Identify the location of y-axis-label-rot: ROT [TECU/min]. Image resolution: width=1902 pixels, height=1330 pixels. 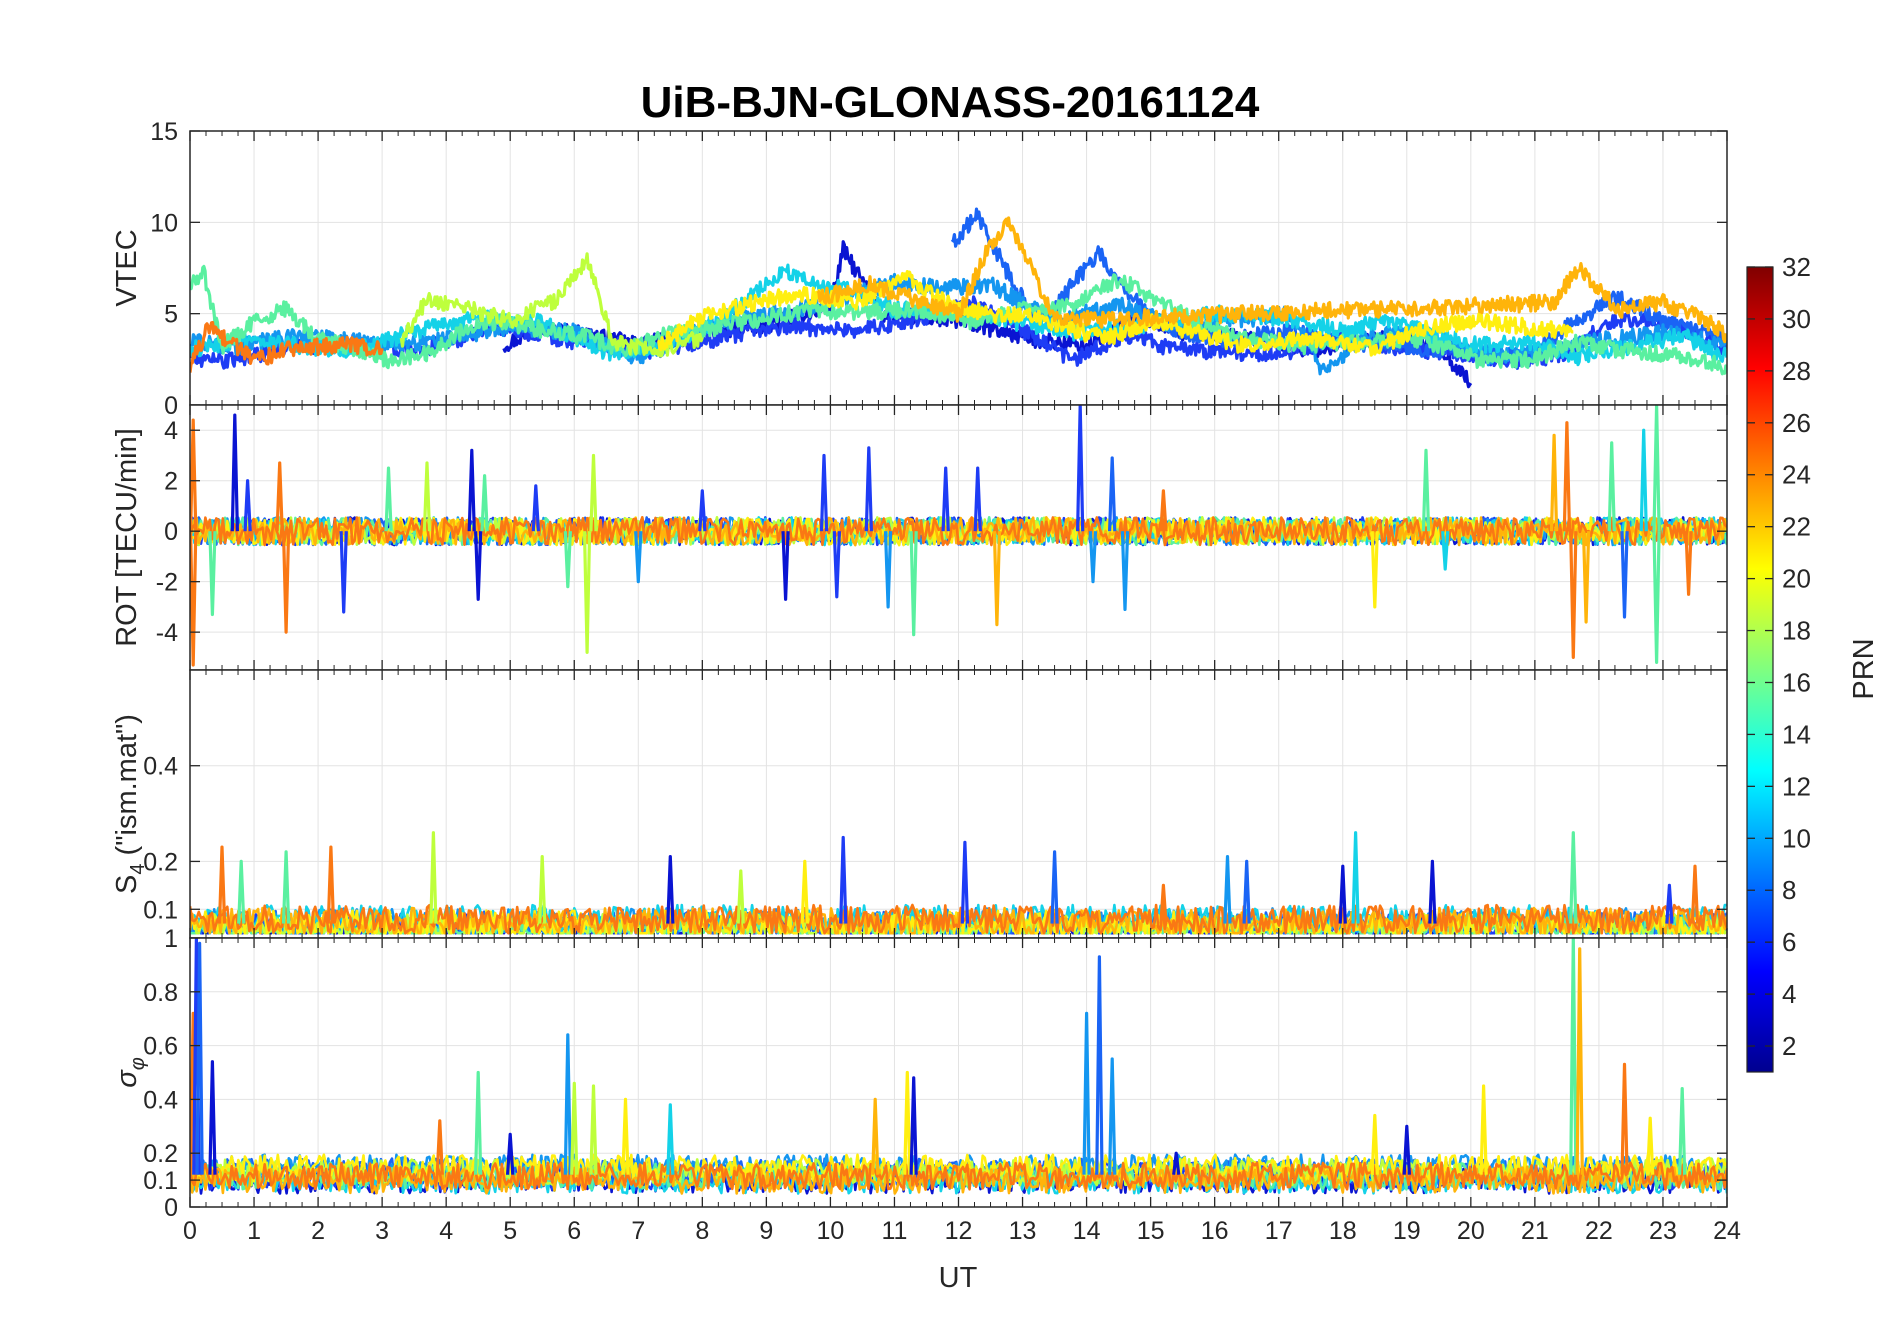
(127, 537).